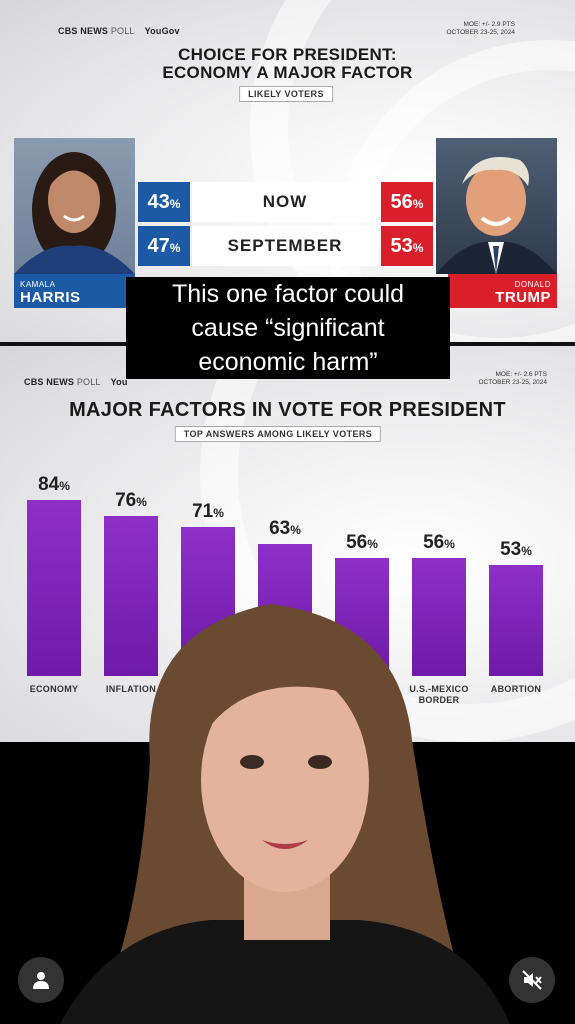  I want to click on margin-of-error: MOE: +/- 2.6 PTS OCTOBER 23-25, 2024, so click(512, 378).